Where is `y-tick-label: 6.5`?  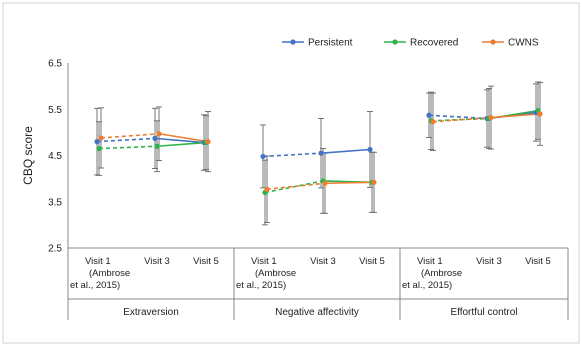
y-tick-label: 6.5 is located at coordinates (55, 64).